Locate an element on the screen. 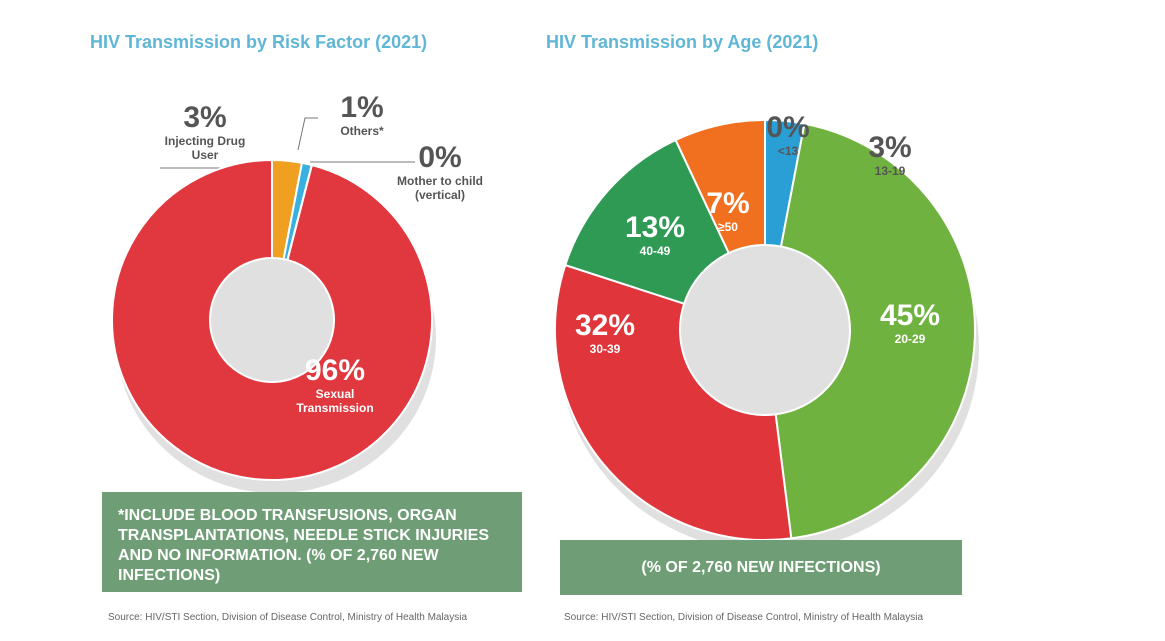 The image size is (1165, 641). category-label: Sexual Transmission is located at coordinates (335, 401).